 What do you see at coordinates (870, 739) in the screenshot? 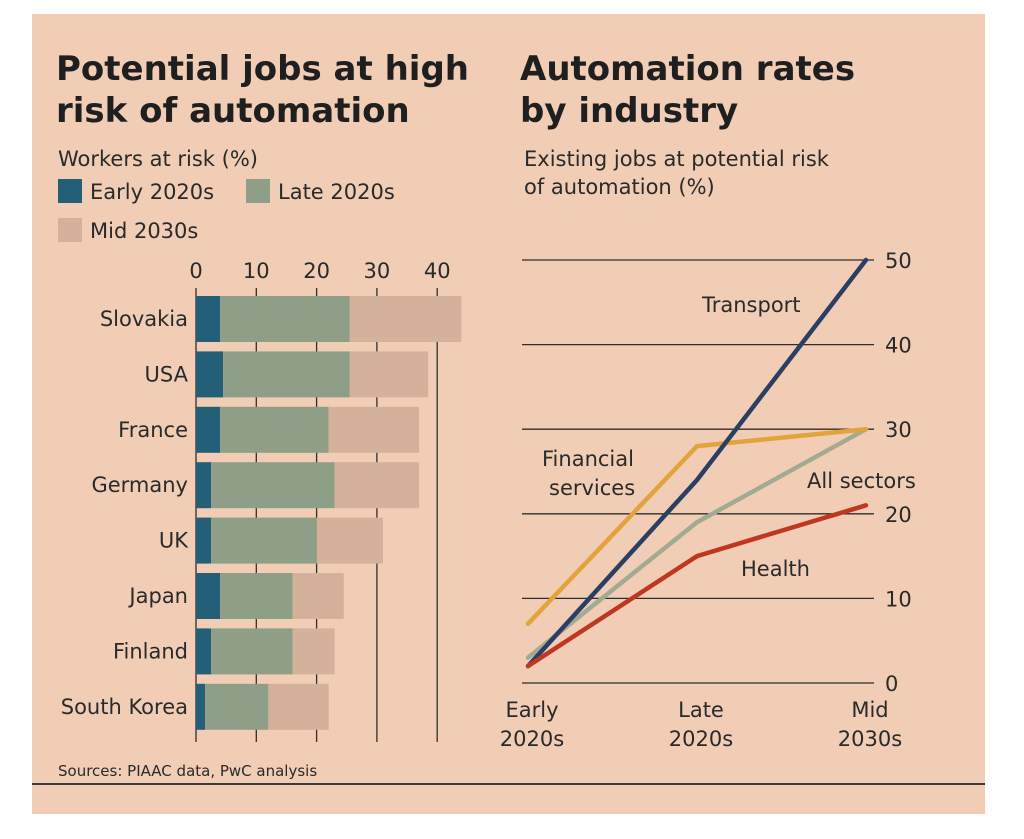
I see `x-label-2-line2: 2030s` at bounding box center [870, 739].